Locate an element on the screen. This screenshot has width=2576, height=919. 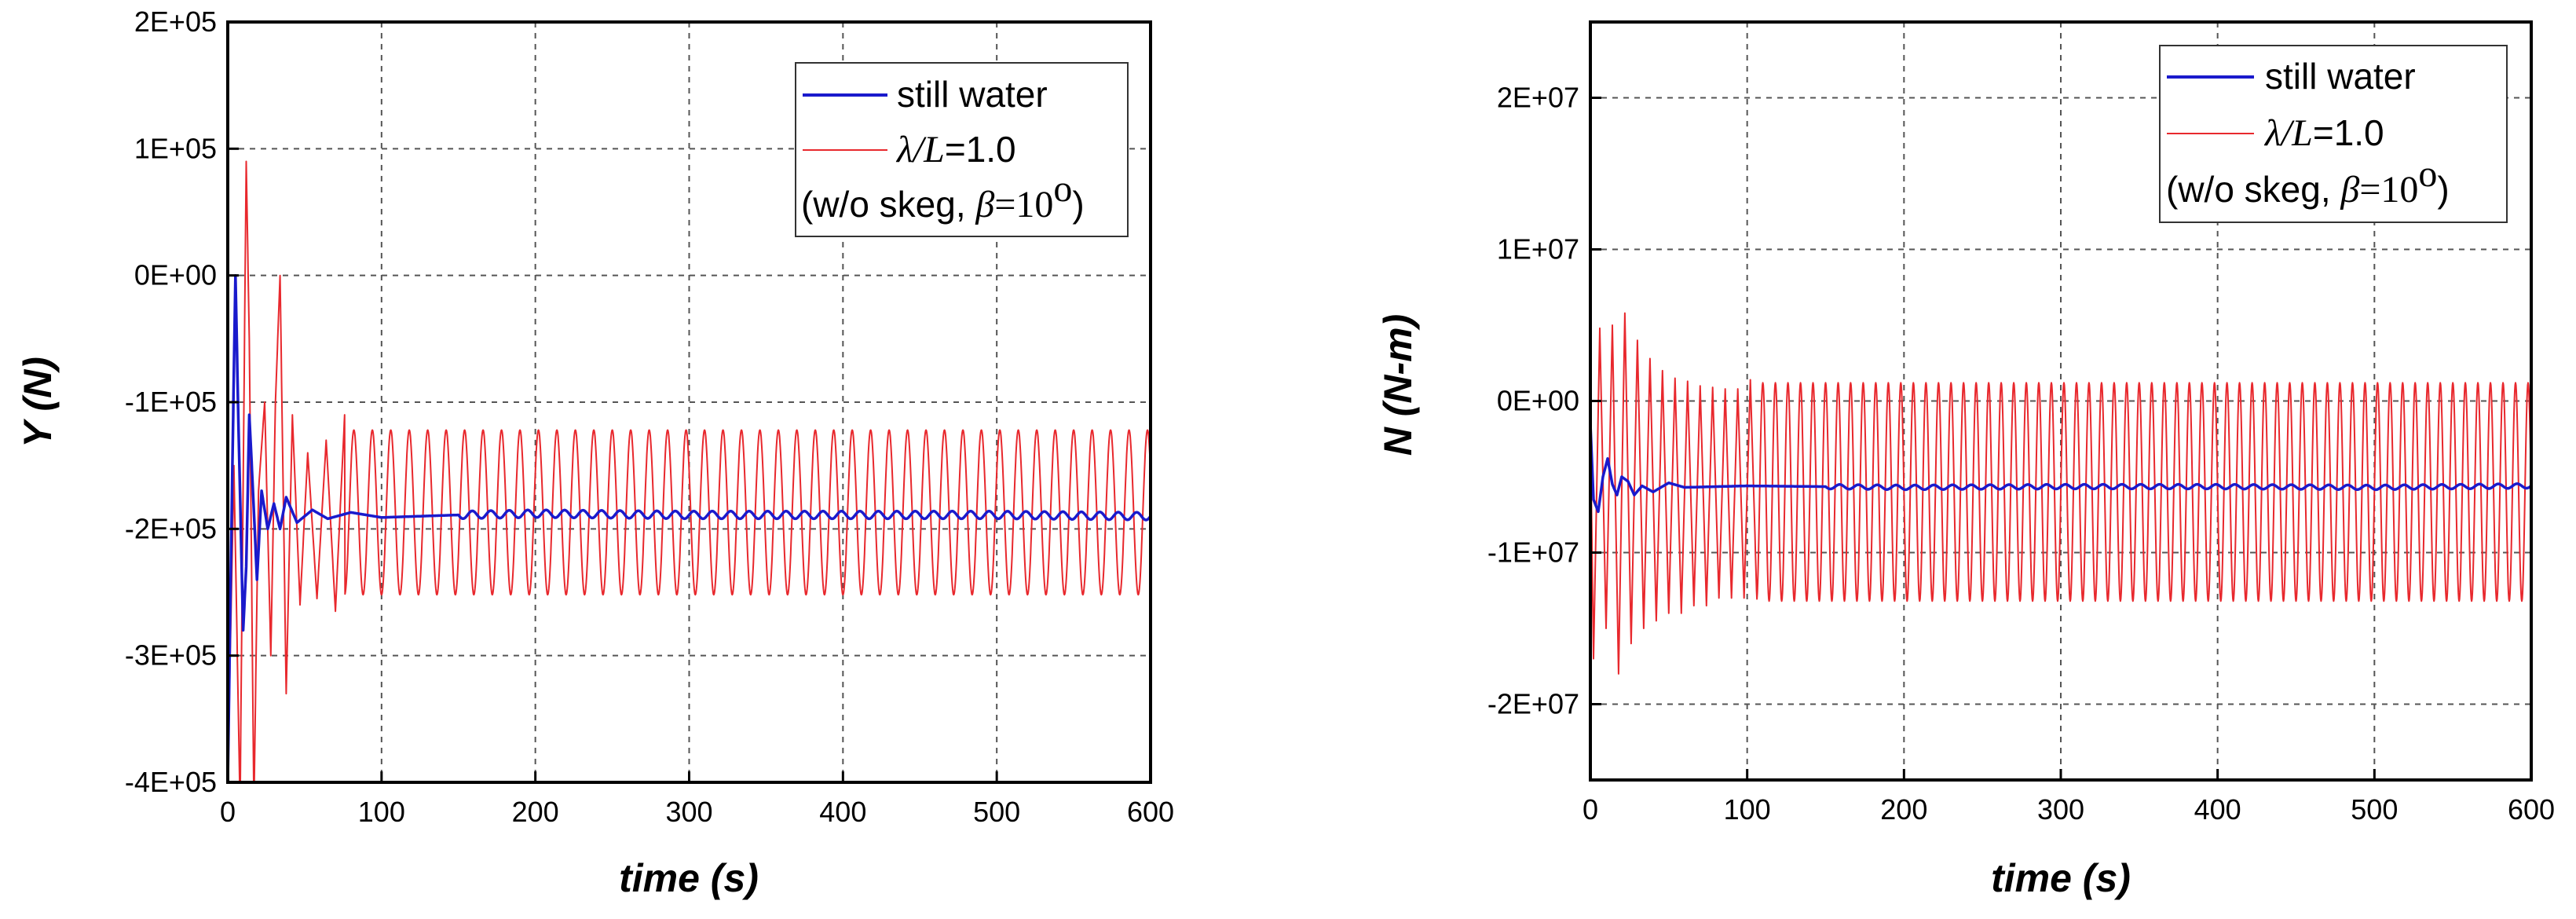
right-legend-label-still-water: still water is located at coordinates (2340, 76).